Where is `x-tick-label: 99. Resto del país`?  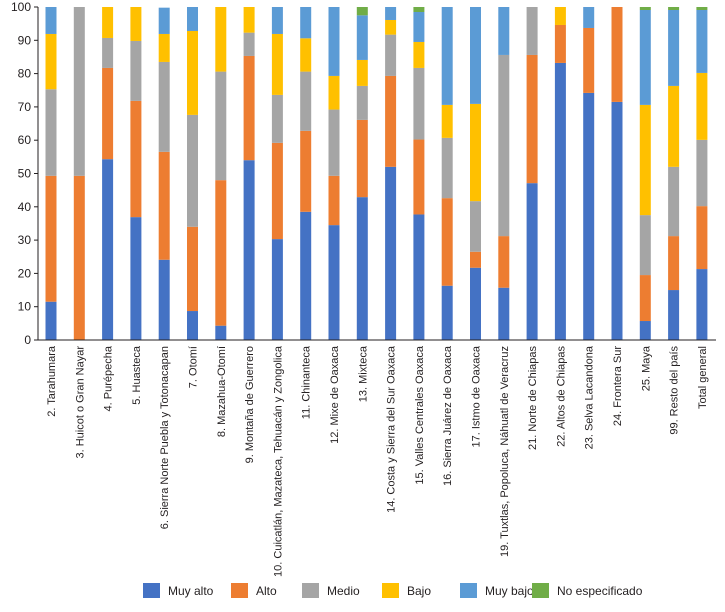 x-tick-label: 99. Resto del país is located at coordinates (675, 390).